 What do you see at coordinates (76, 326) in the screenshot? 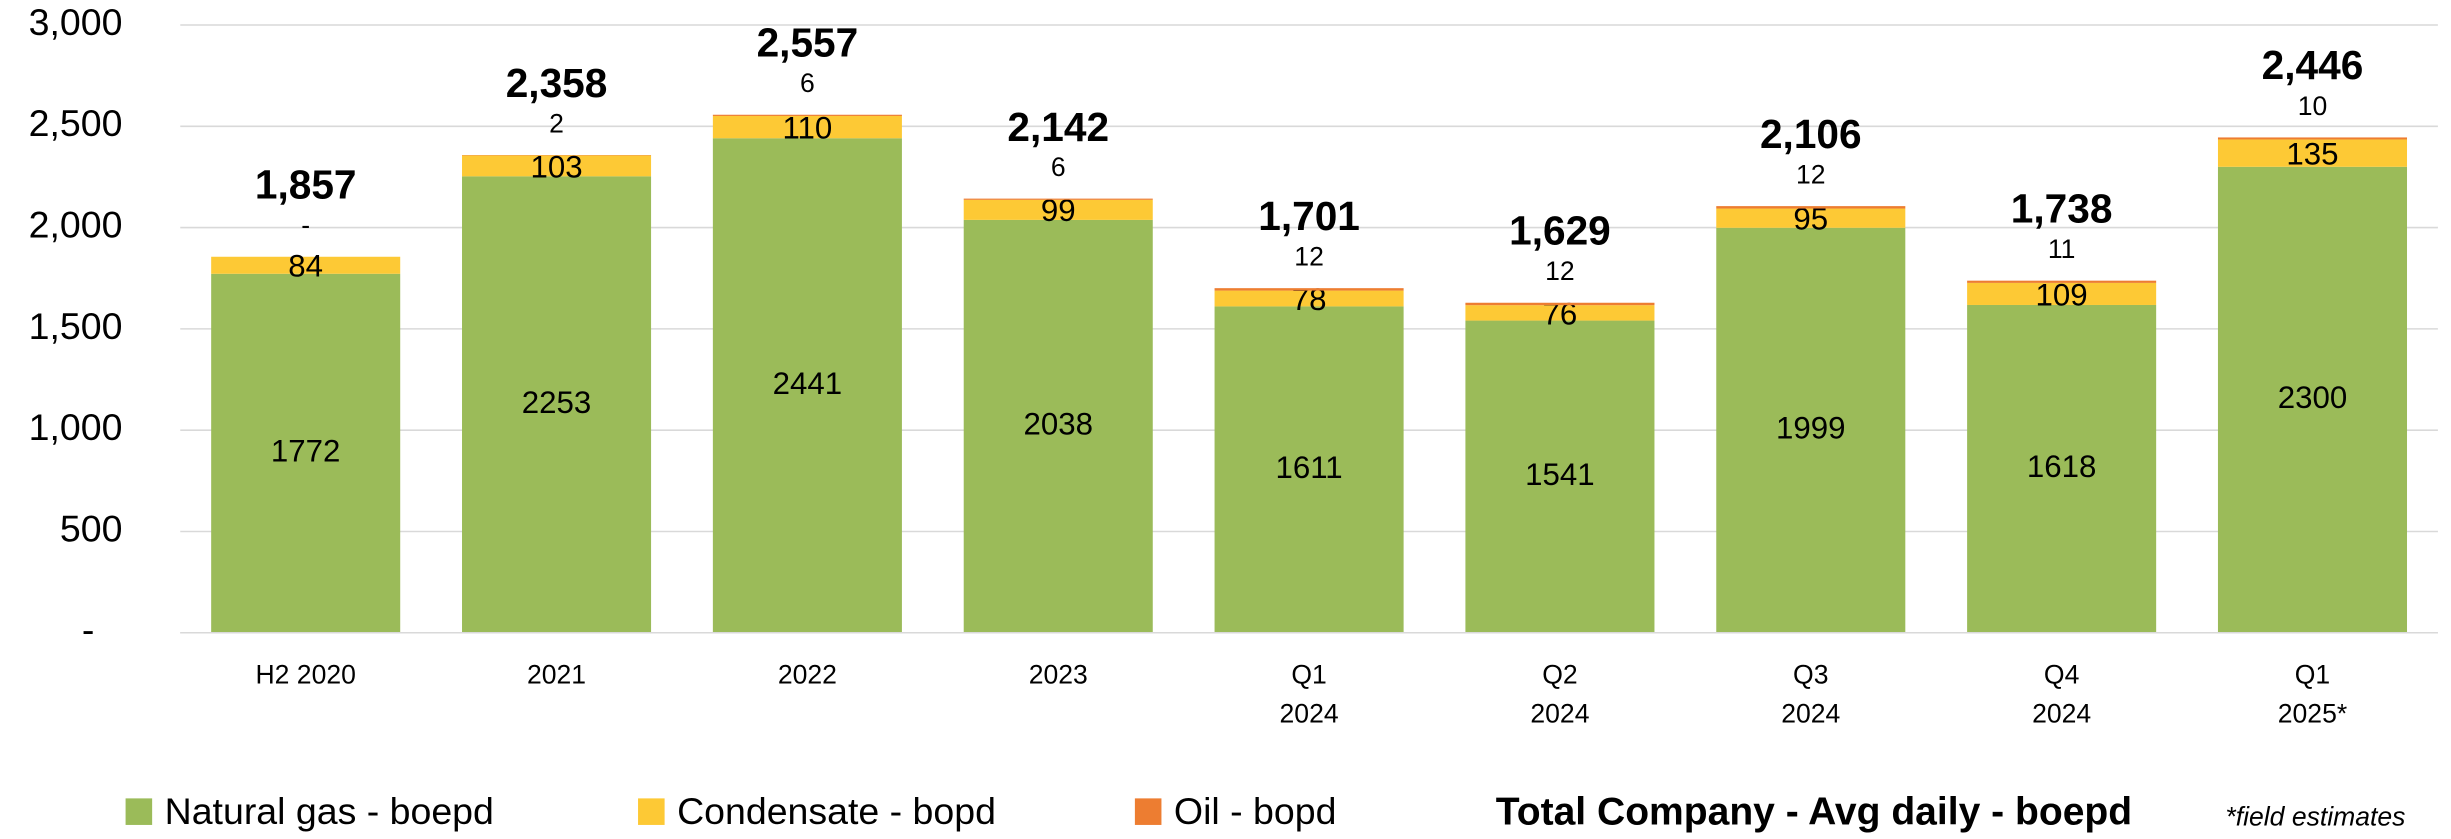
I see `y-tick-label: 1,500` at bounding box center [76, 326].